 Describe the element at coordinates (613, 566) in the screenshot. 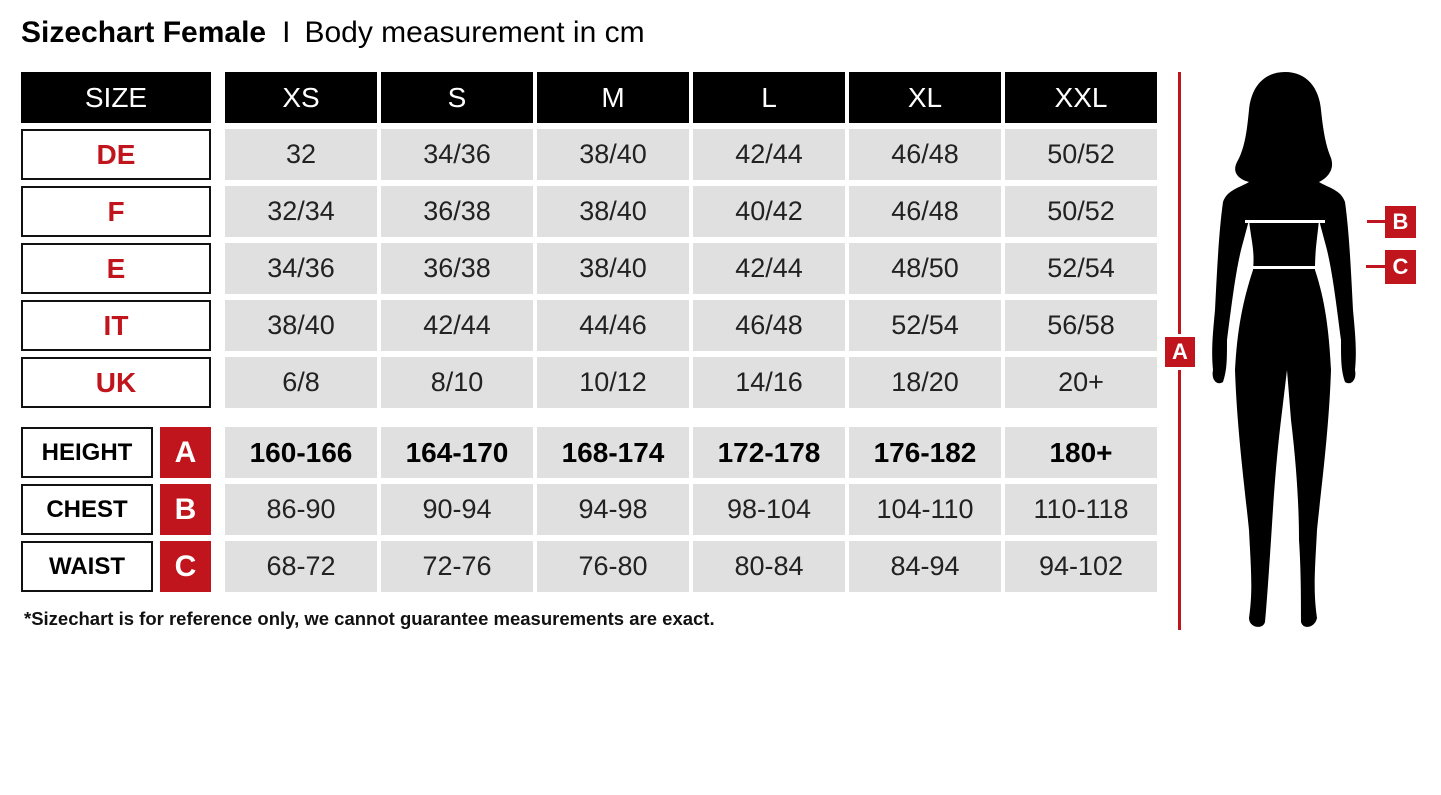

I see `table-cell: 76-80` at that location.